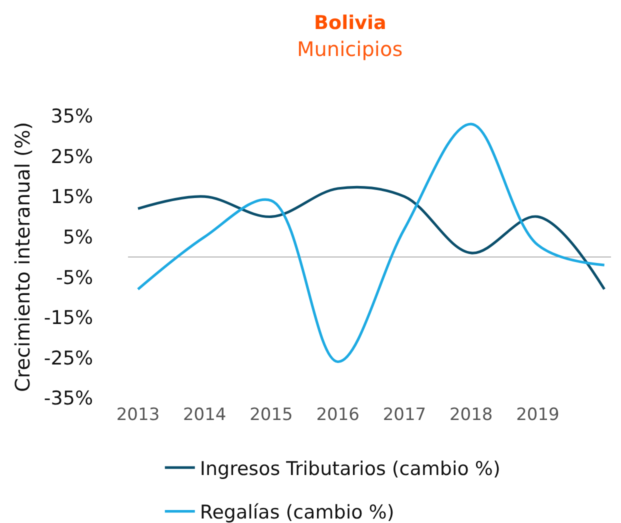  I want to click on y-tick-label: -5%, so click(74, 277).